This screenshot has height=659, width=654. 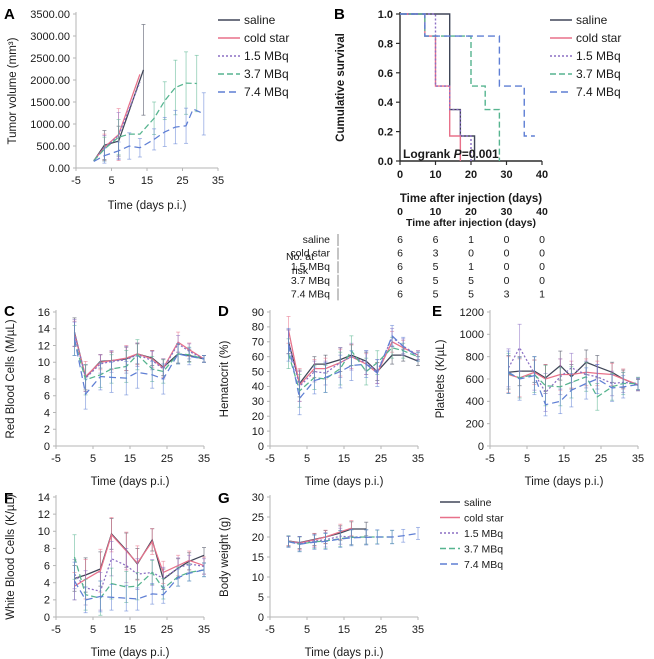 I want to click on y-tick-label: 16, so click(x=44, y=313).